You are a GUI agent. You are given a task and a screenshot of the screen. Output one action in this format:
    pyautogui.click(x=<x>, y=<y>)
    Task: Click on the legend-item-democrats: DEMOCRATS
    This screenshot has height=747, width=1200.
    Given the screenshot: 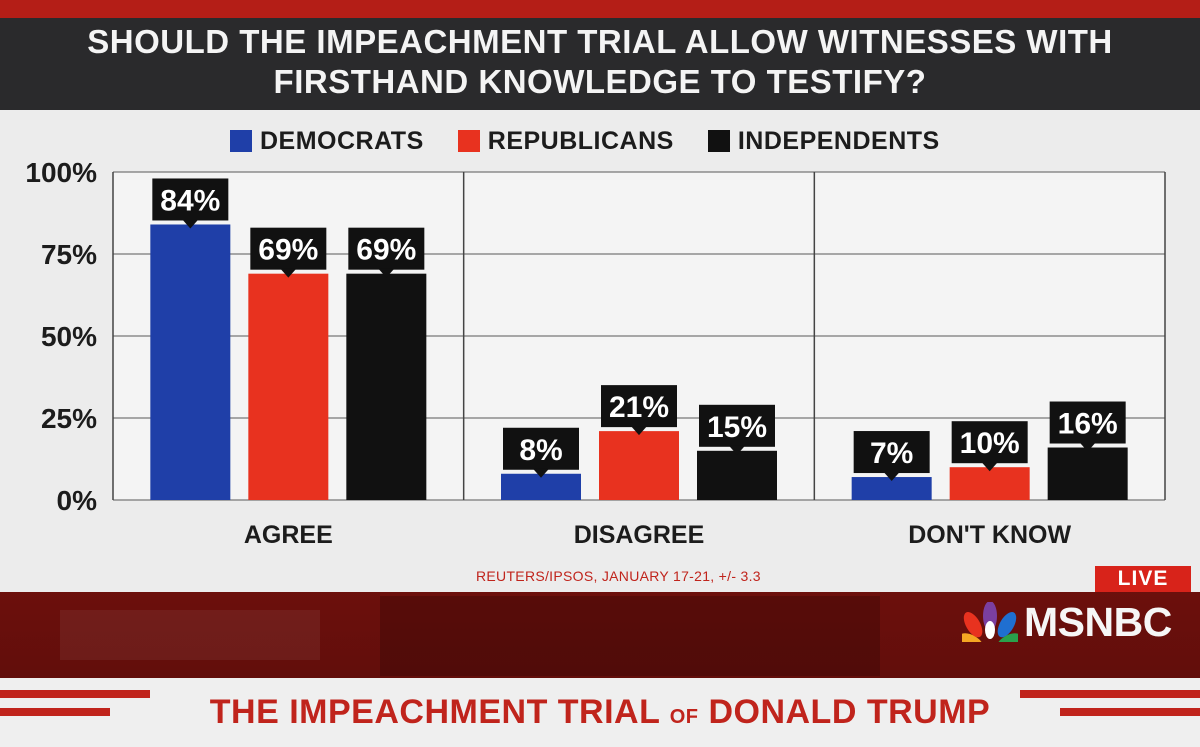 What is the action you would take?
    pyautogui.click(x=327, y=141)
    